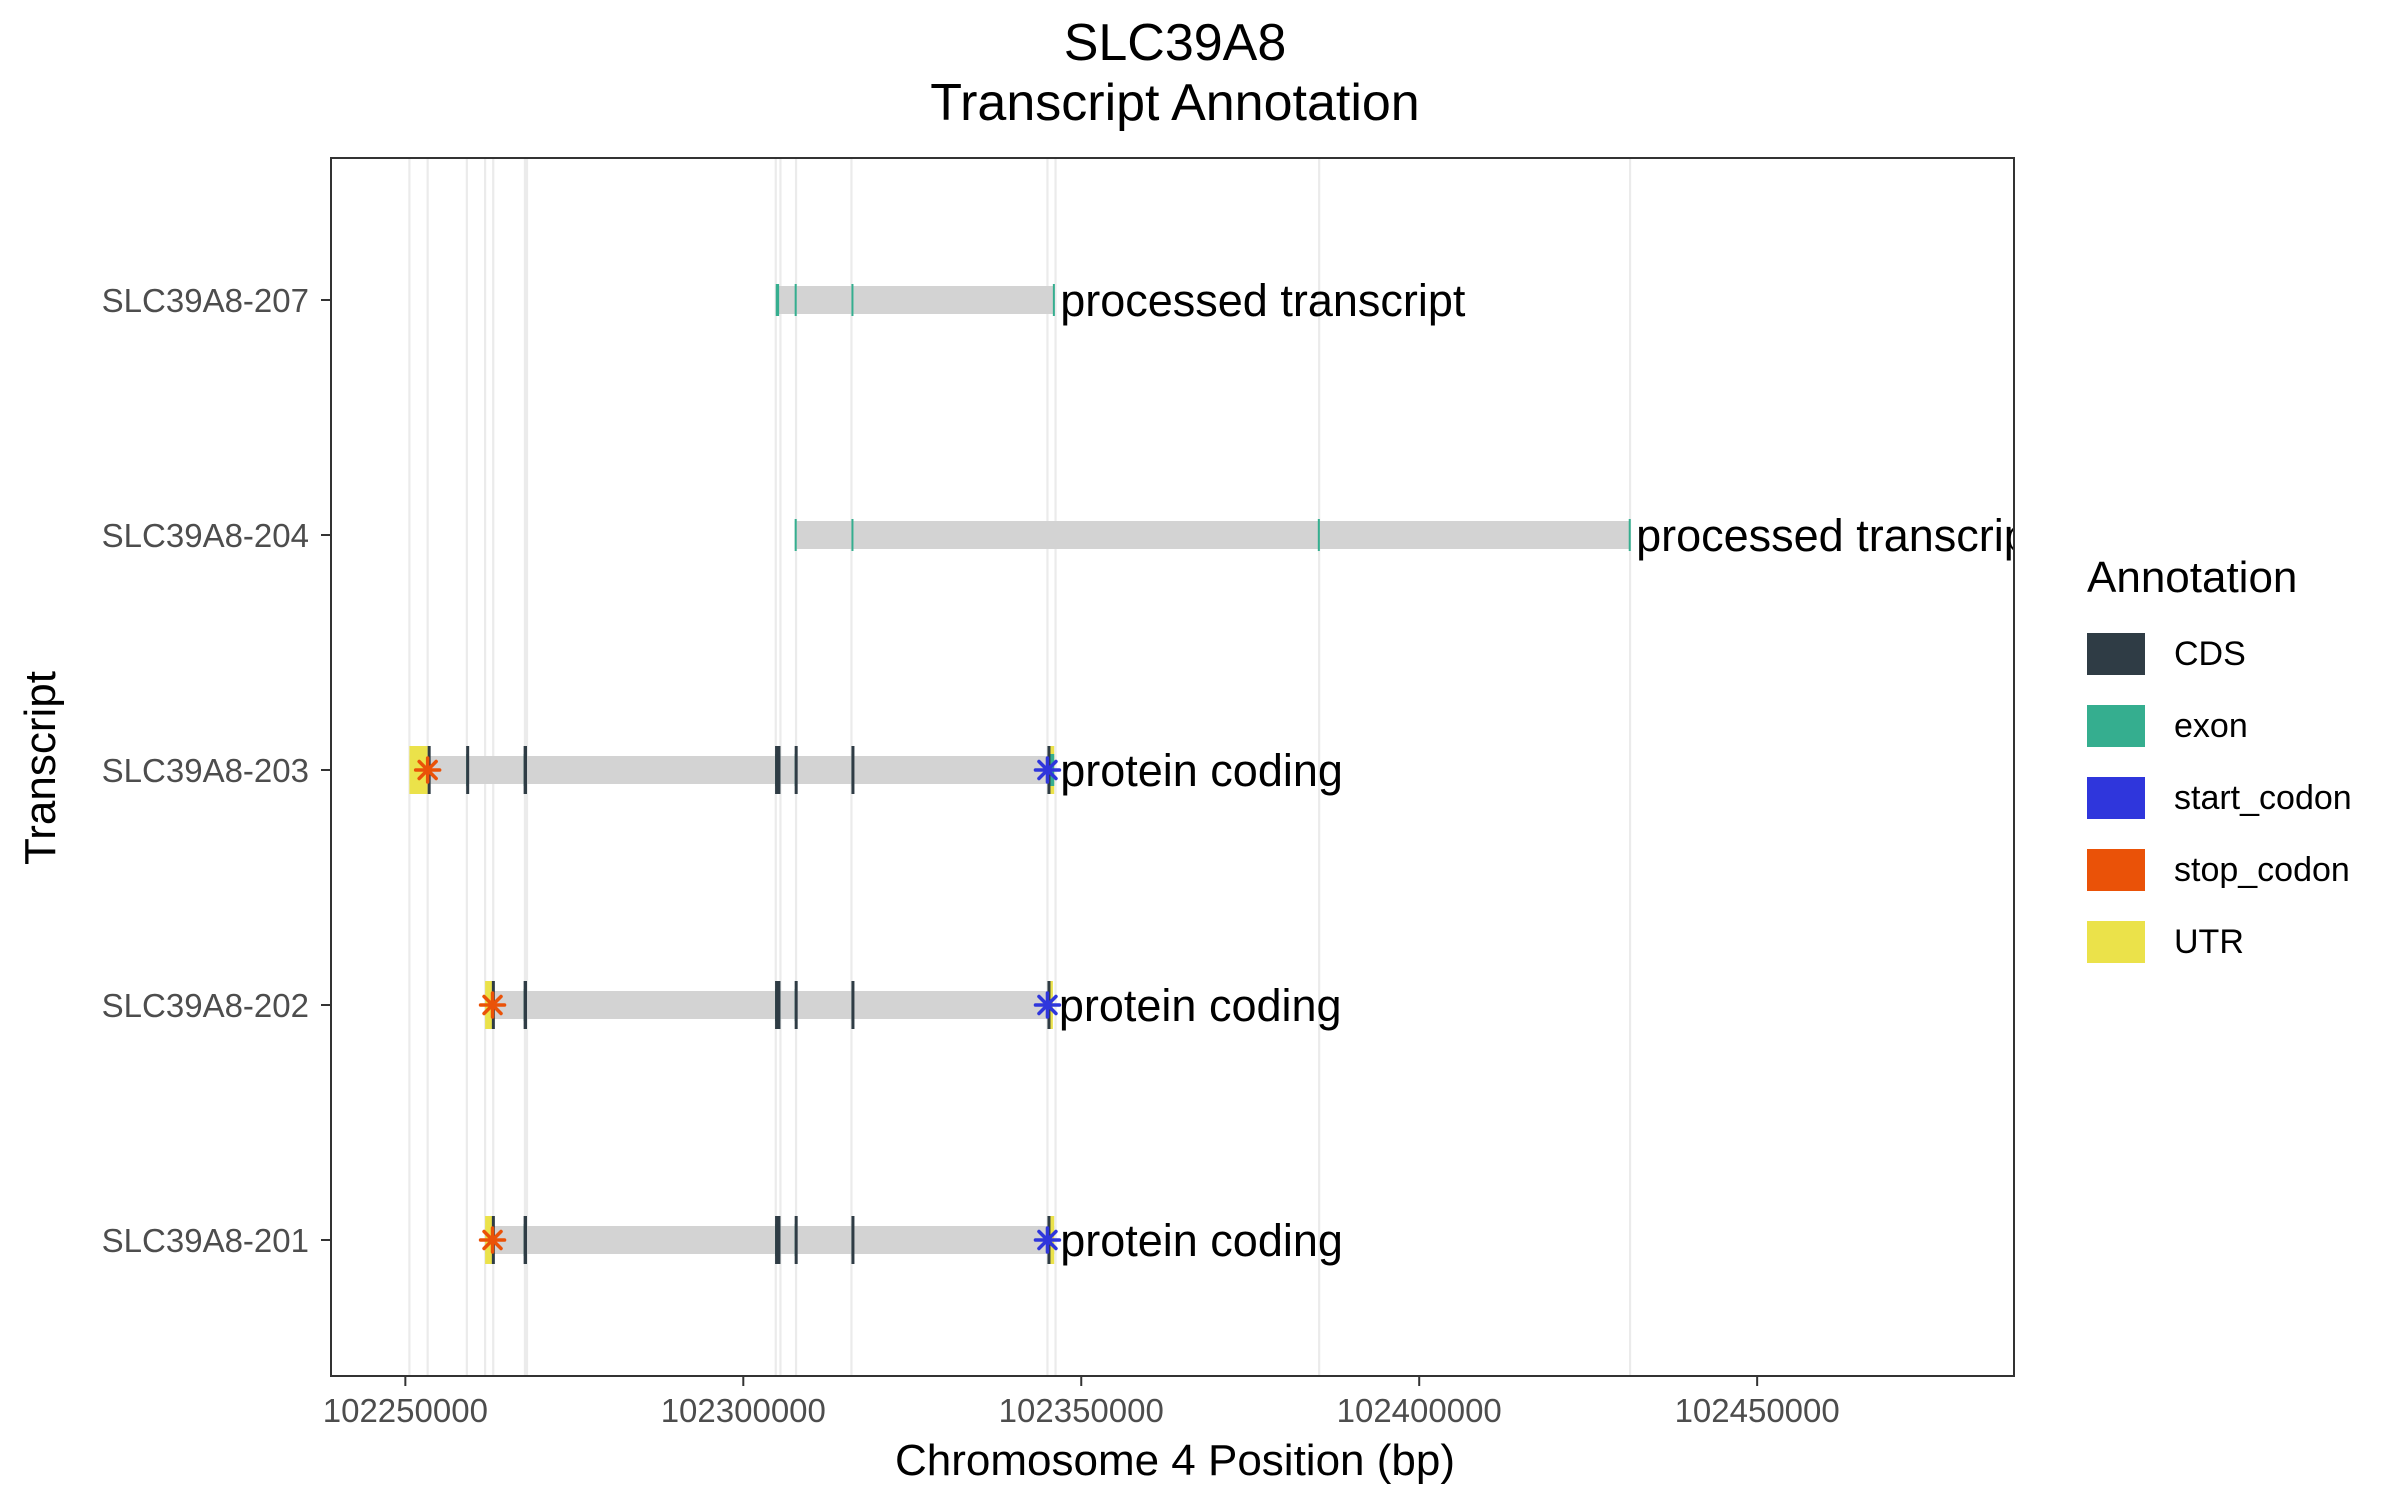 The height and width of the screenshot is (1505, 2400). Describe the element at coordinates (2210, 654) in the screenshot. I see `legend-label: CDS` at that location.